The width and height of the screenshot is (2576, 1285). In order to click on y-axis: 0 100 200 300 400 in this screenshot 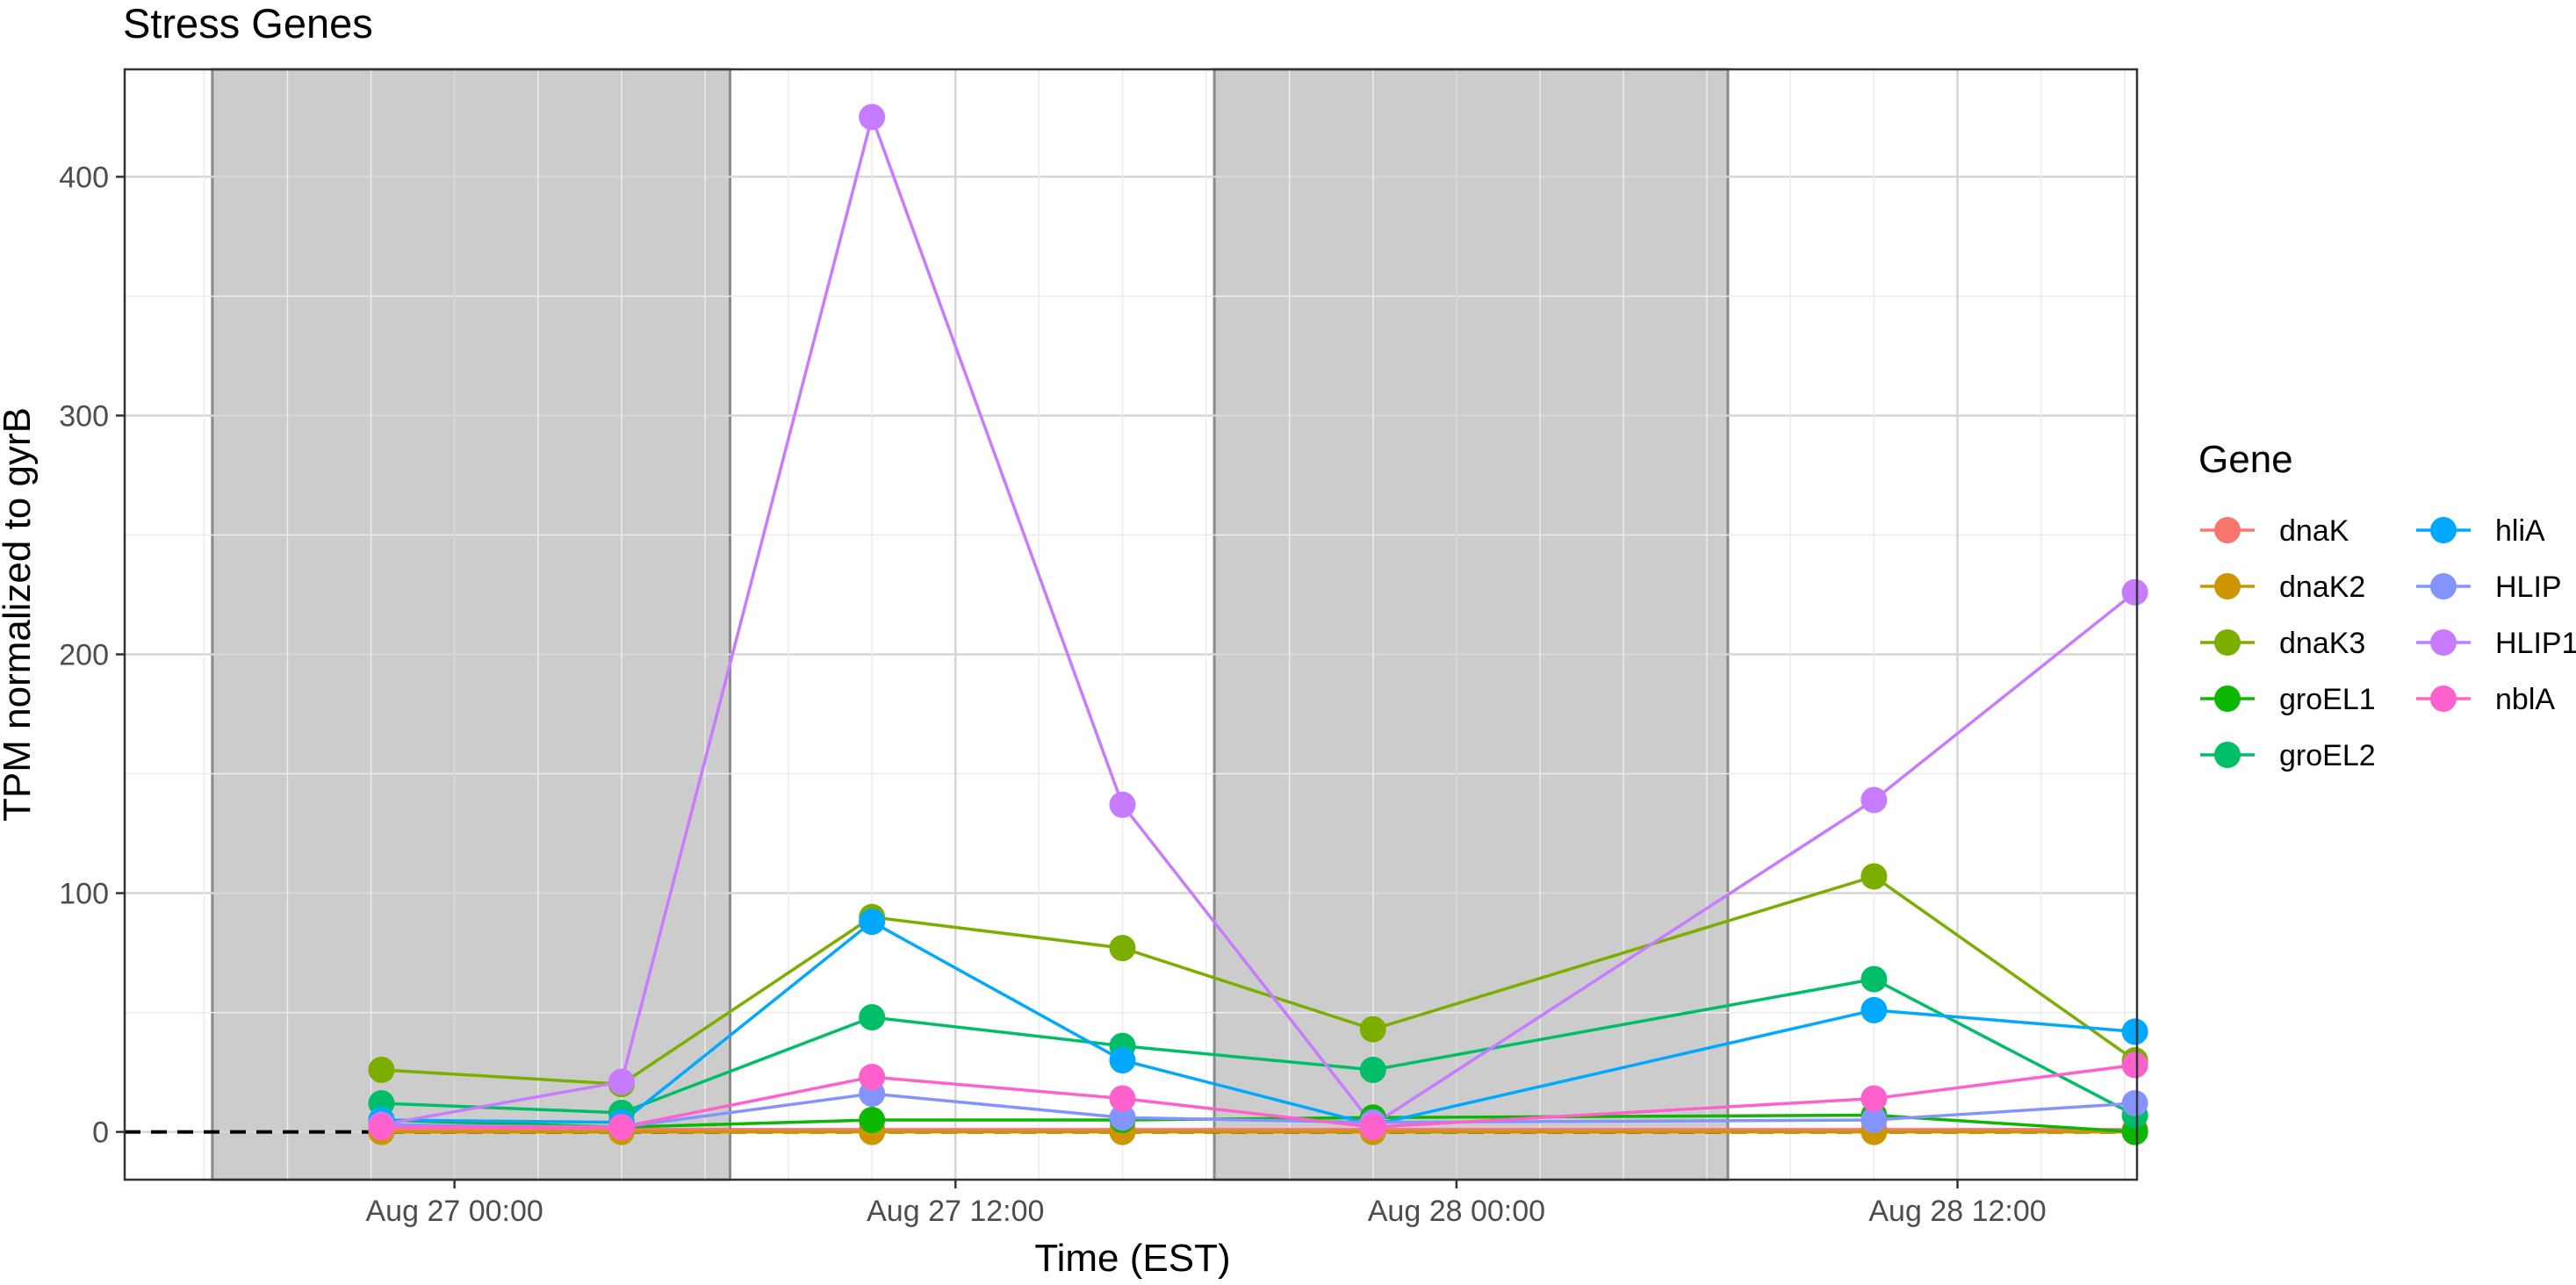, I will do `click(92, 655)`.